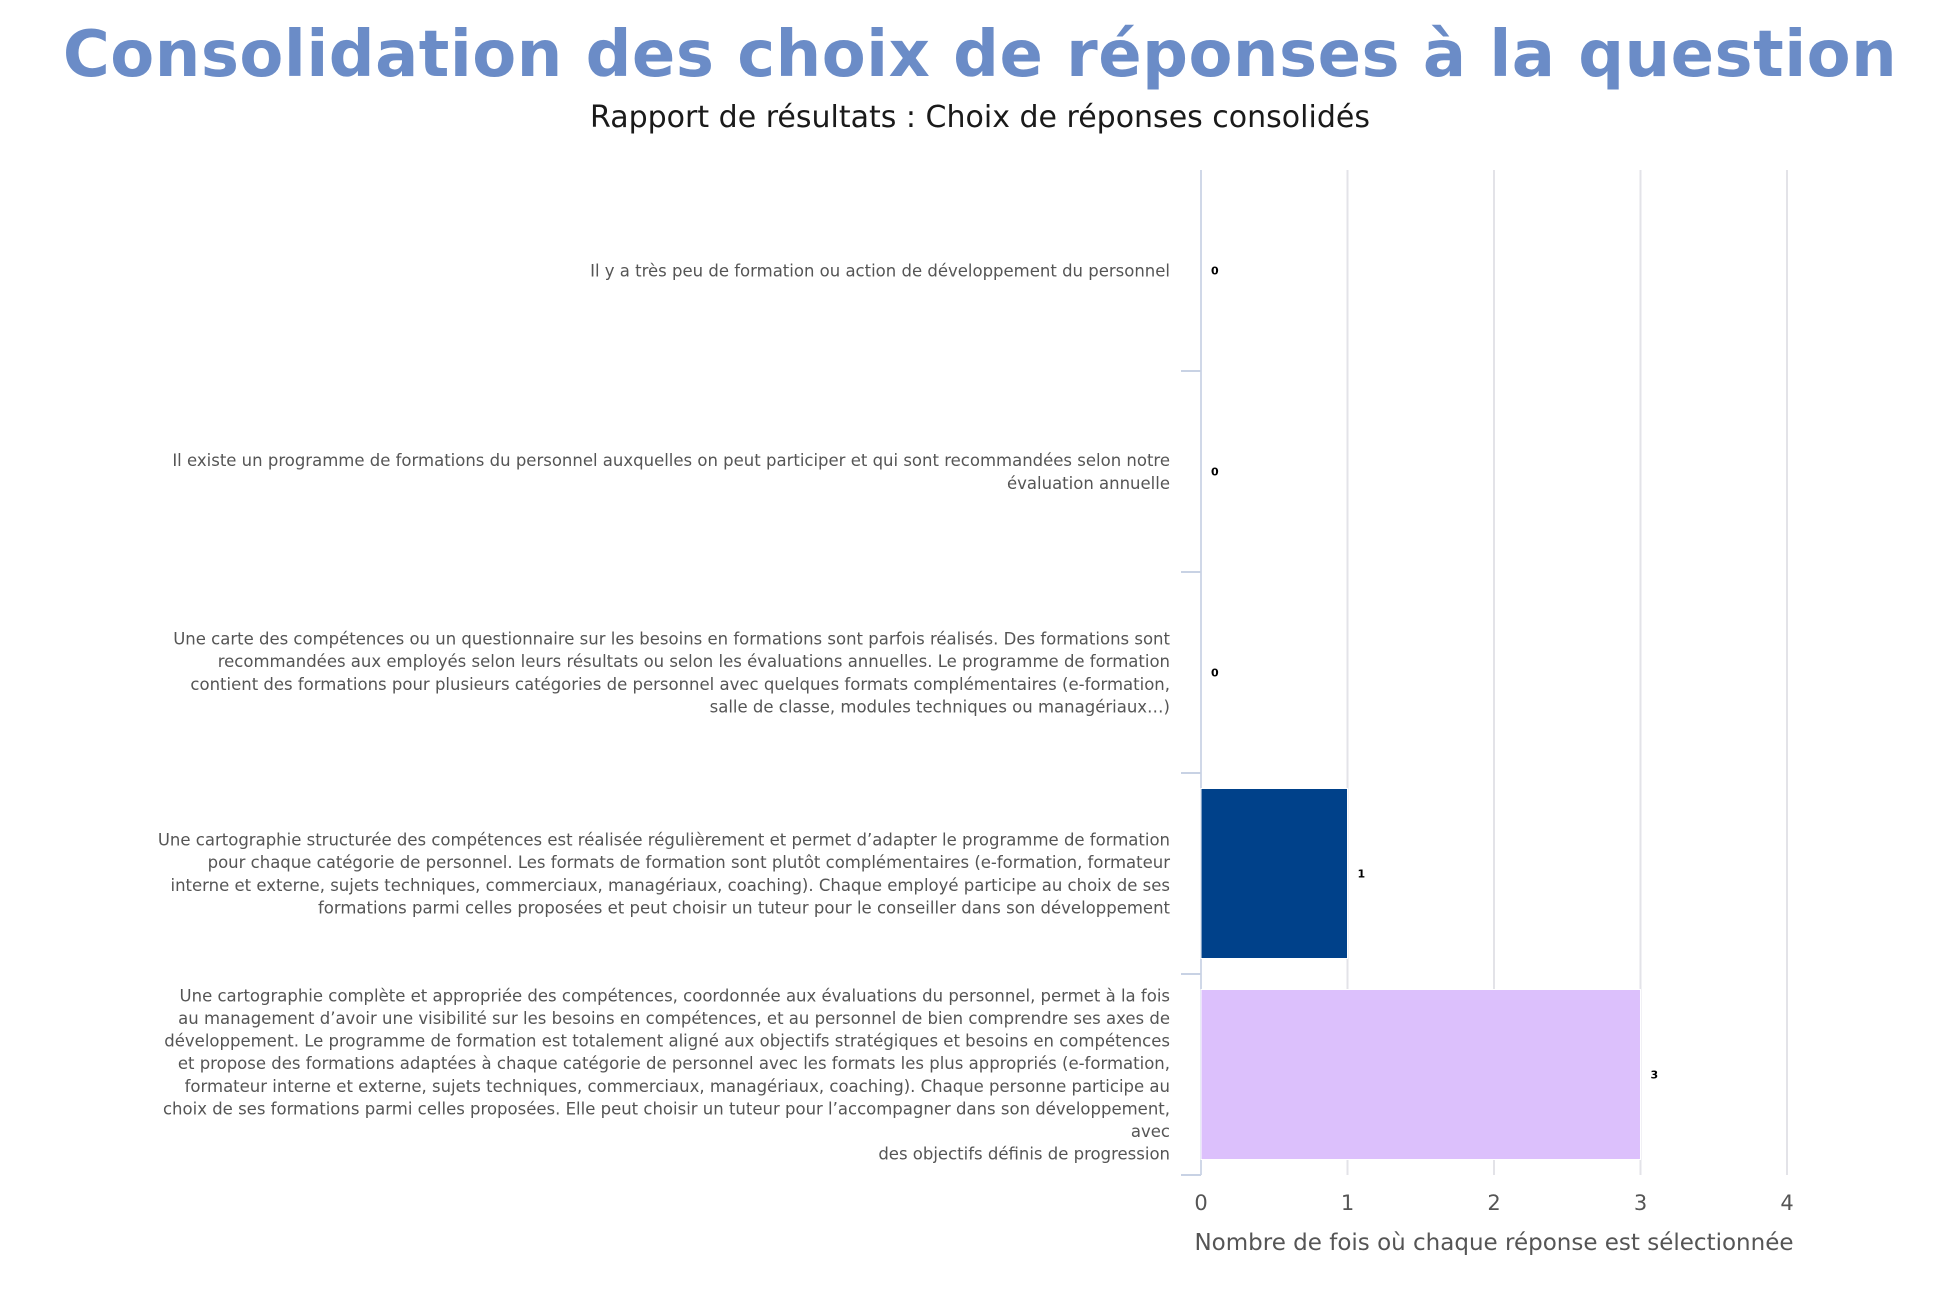 The image size is (1949, 1305). I want to click on value-label: 3, so click(1655, 1075).